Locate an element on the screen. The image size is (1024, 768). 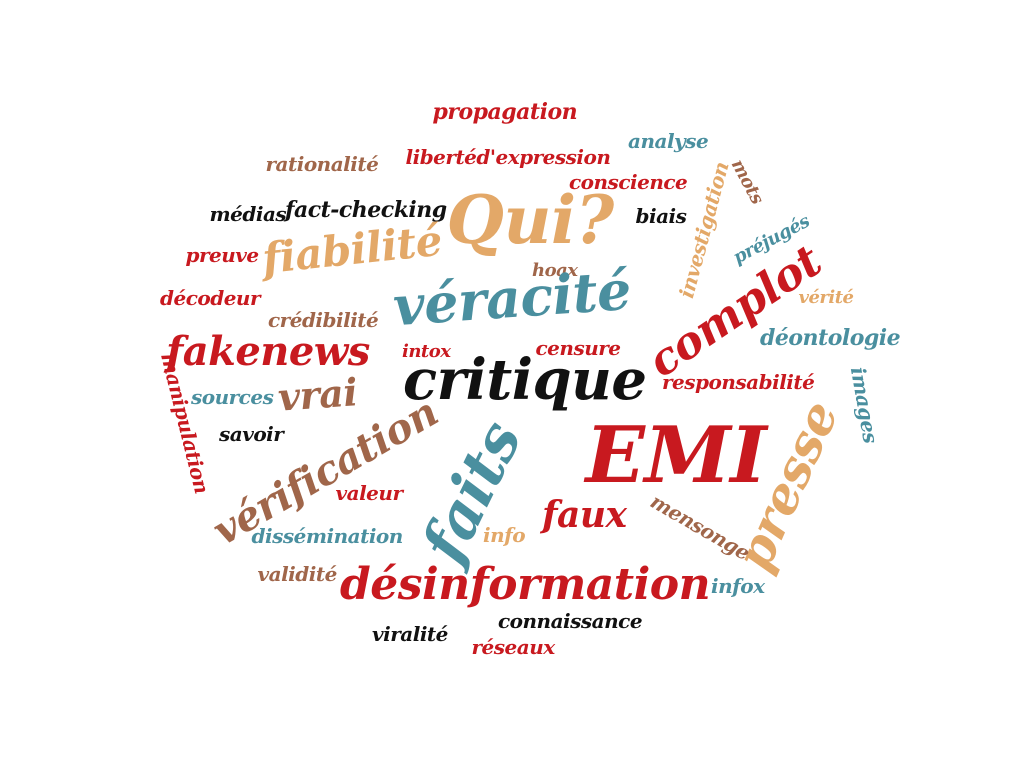
word-decodeur: décodeur is located at coordinates (210, 298).